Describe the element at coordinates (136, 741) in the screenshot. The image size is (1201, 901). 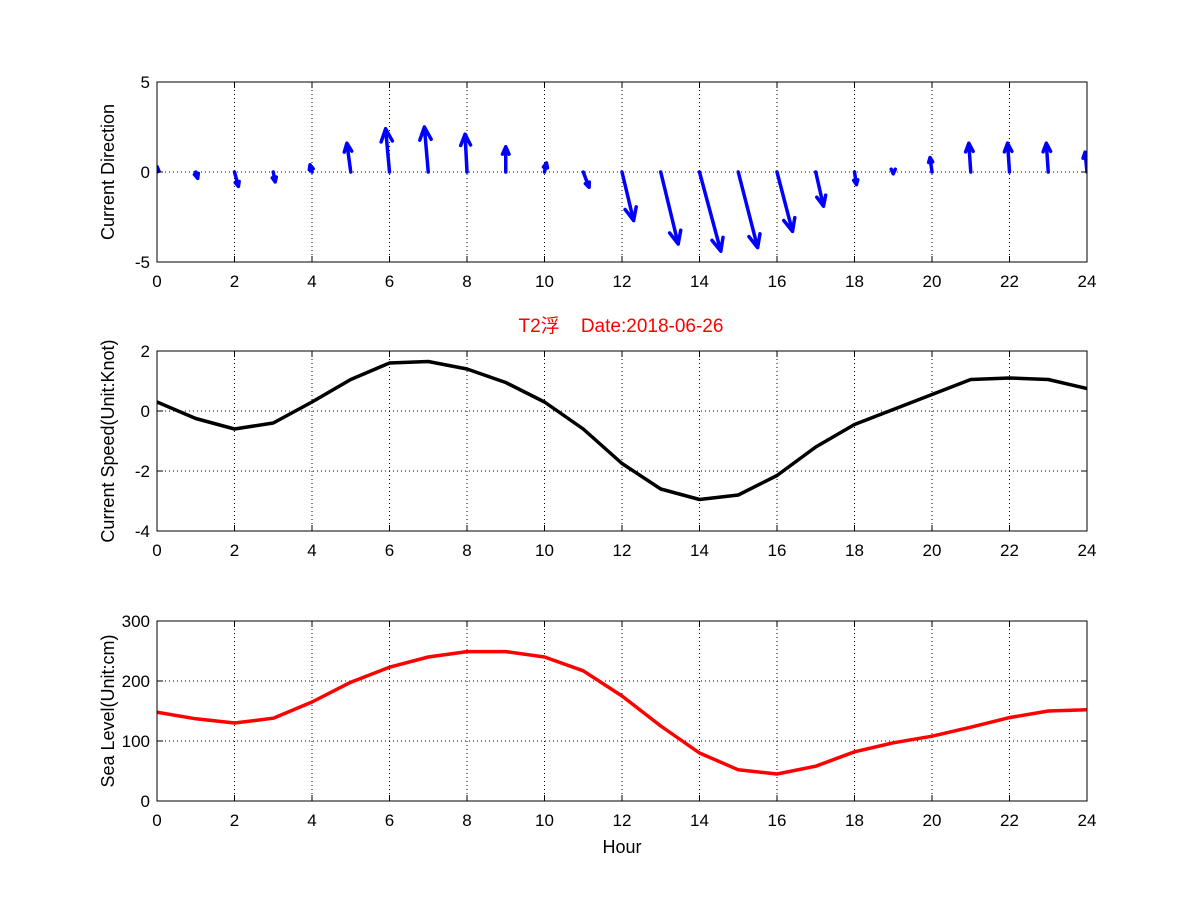
I see `y-tick-label: 100` at that location.